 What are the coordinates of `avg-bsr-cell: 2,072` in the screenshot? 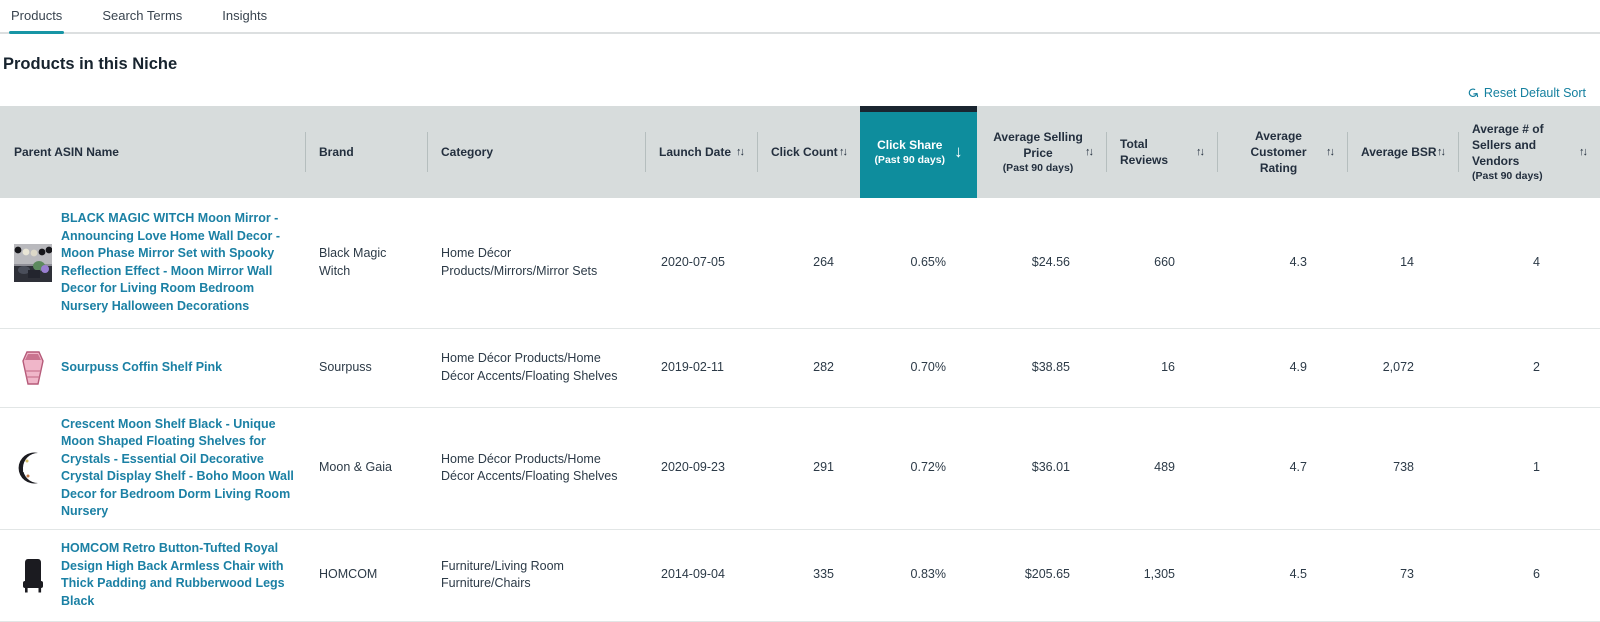 It's located at (1398, 366).